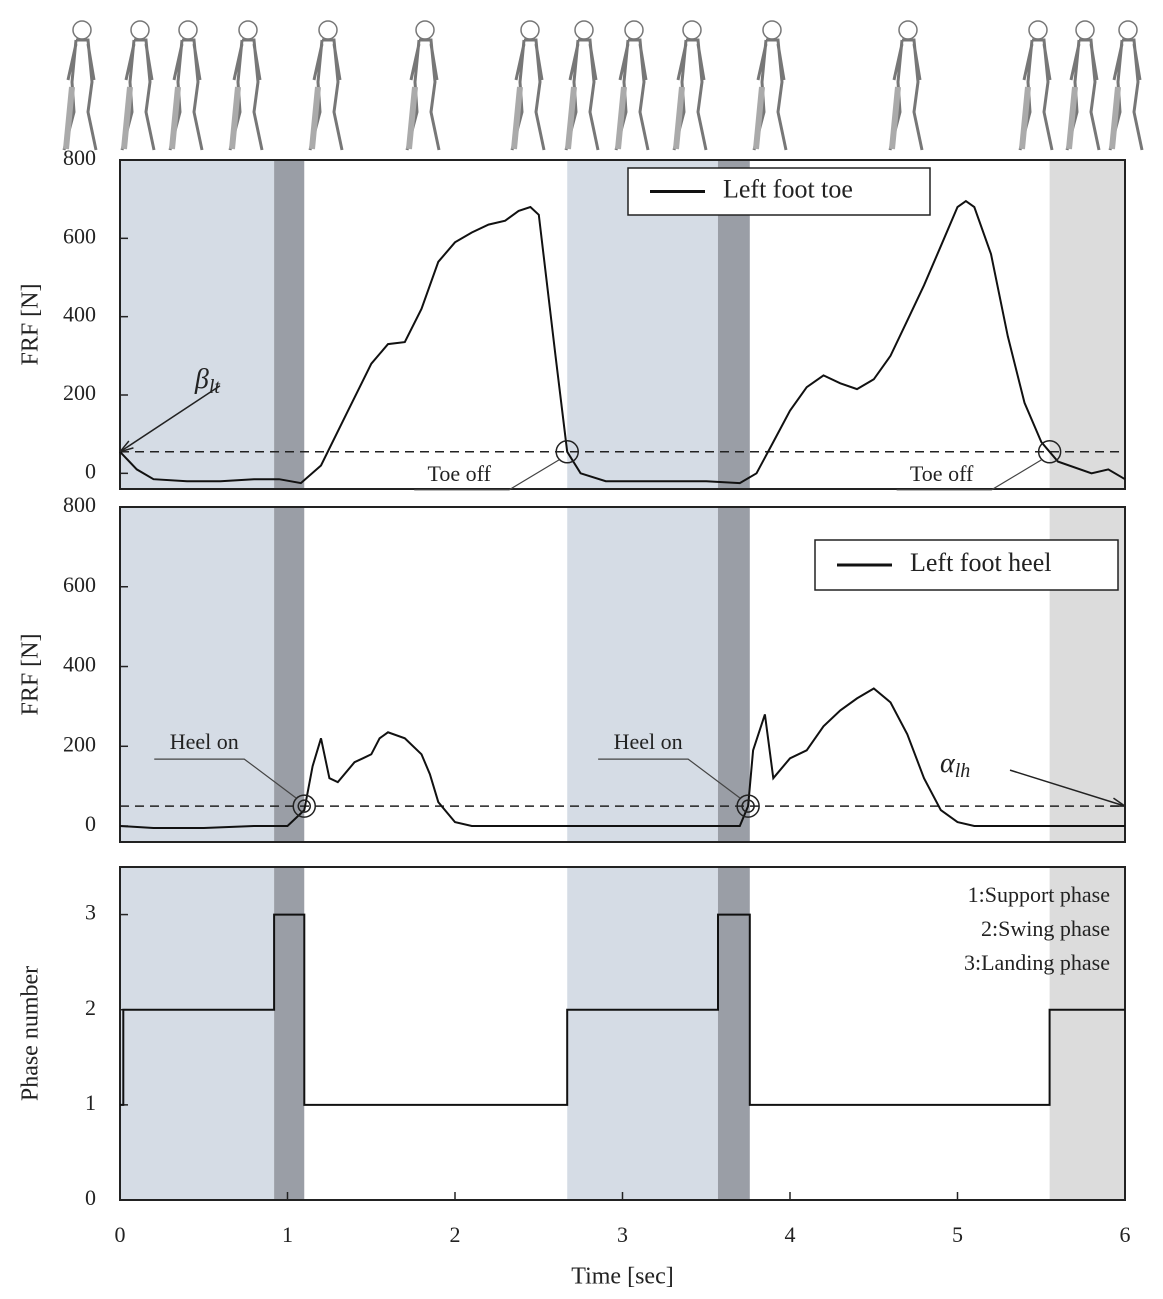 The height and width of the screenshot is (1299, 1163). Describe the element at coordinates (963, 771) in the screenshot. I see `annotation-subscript: lh` at that location.